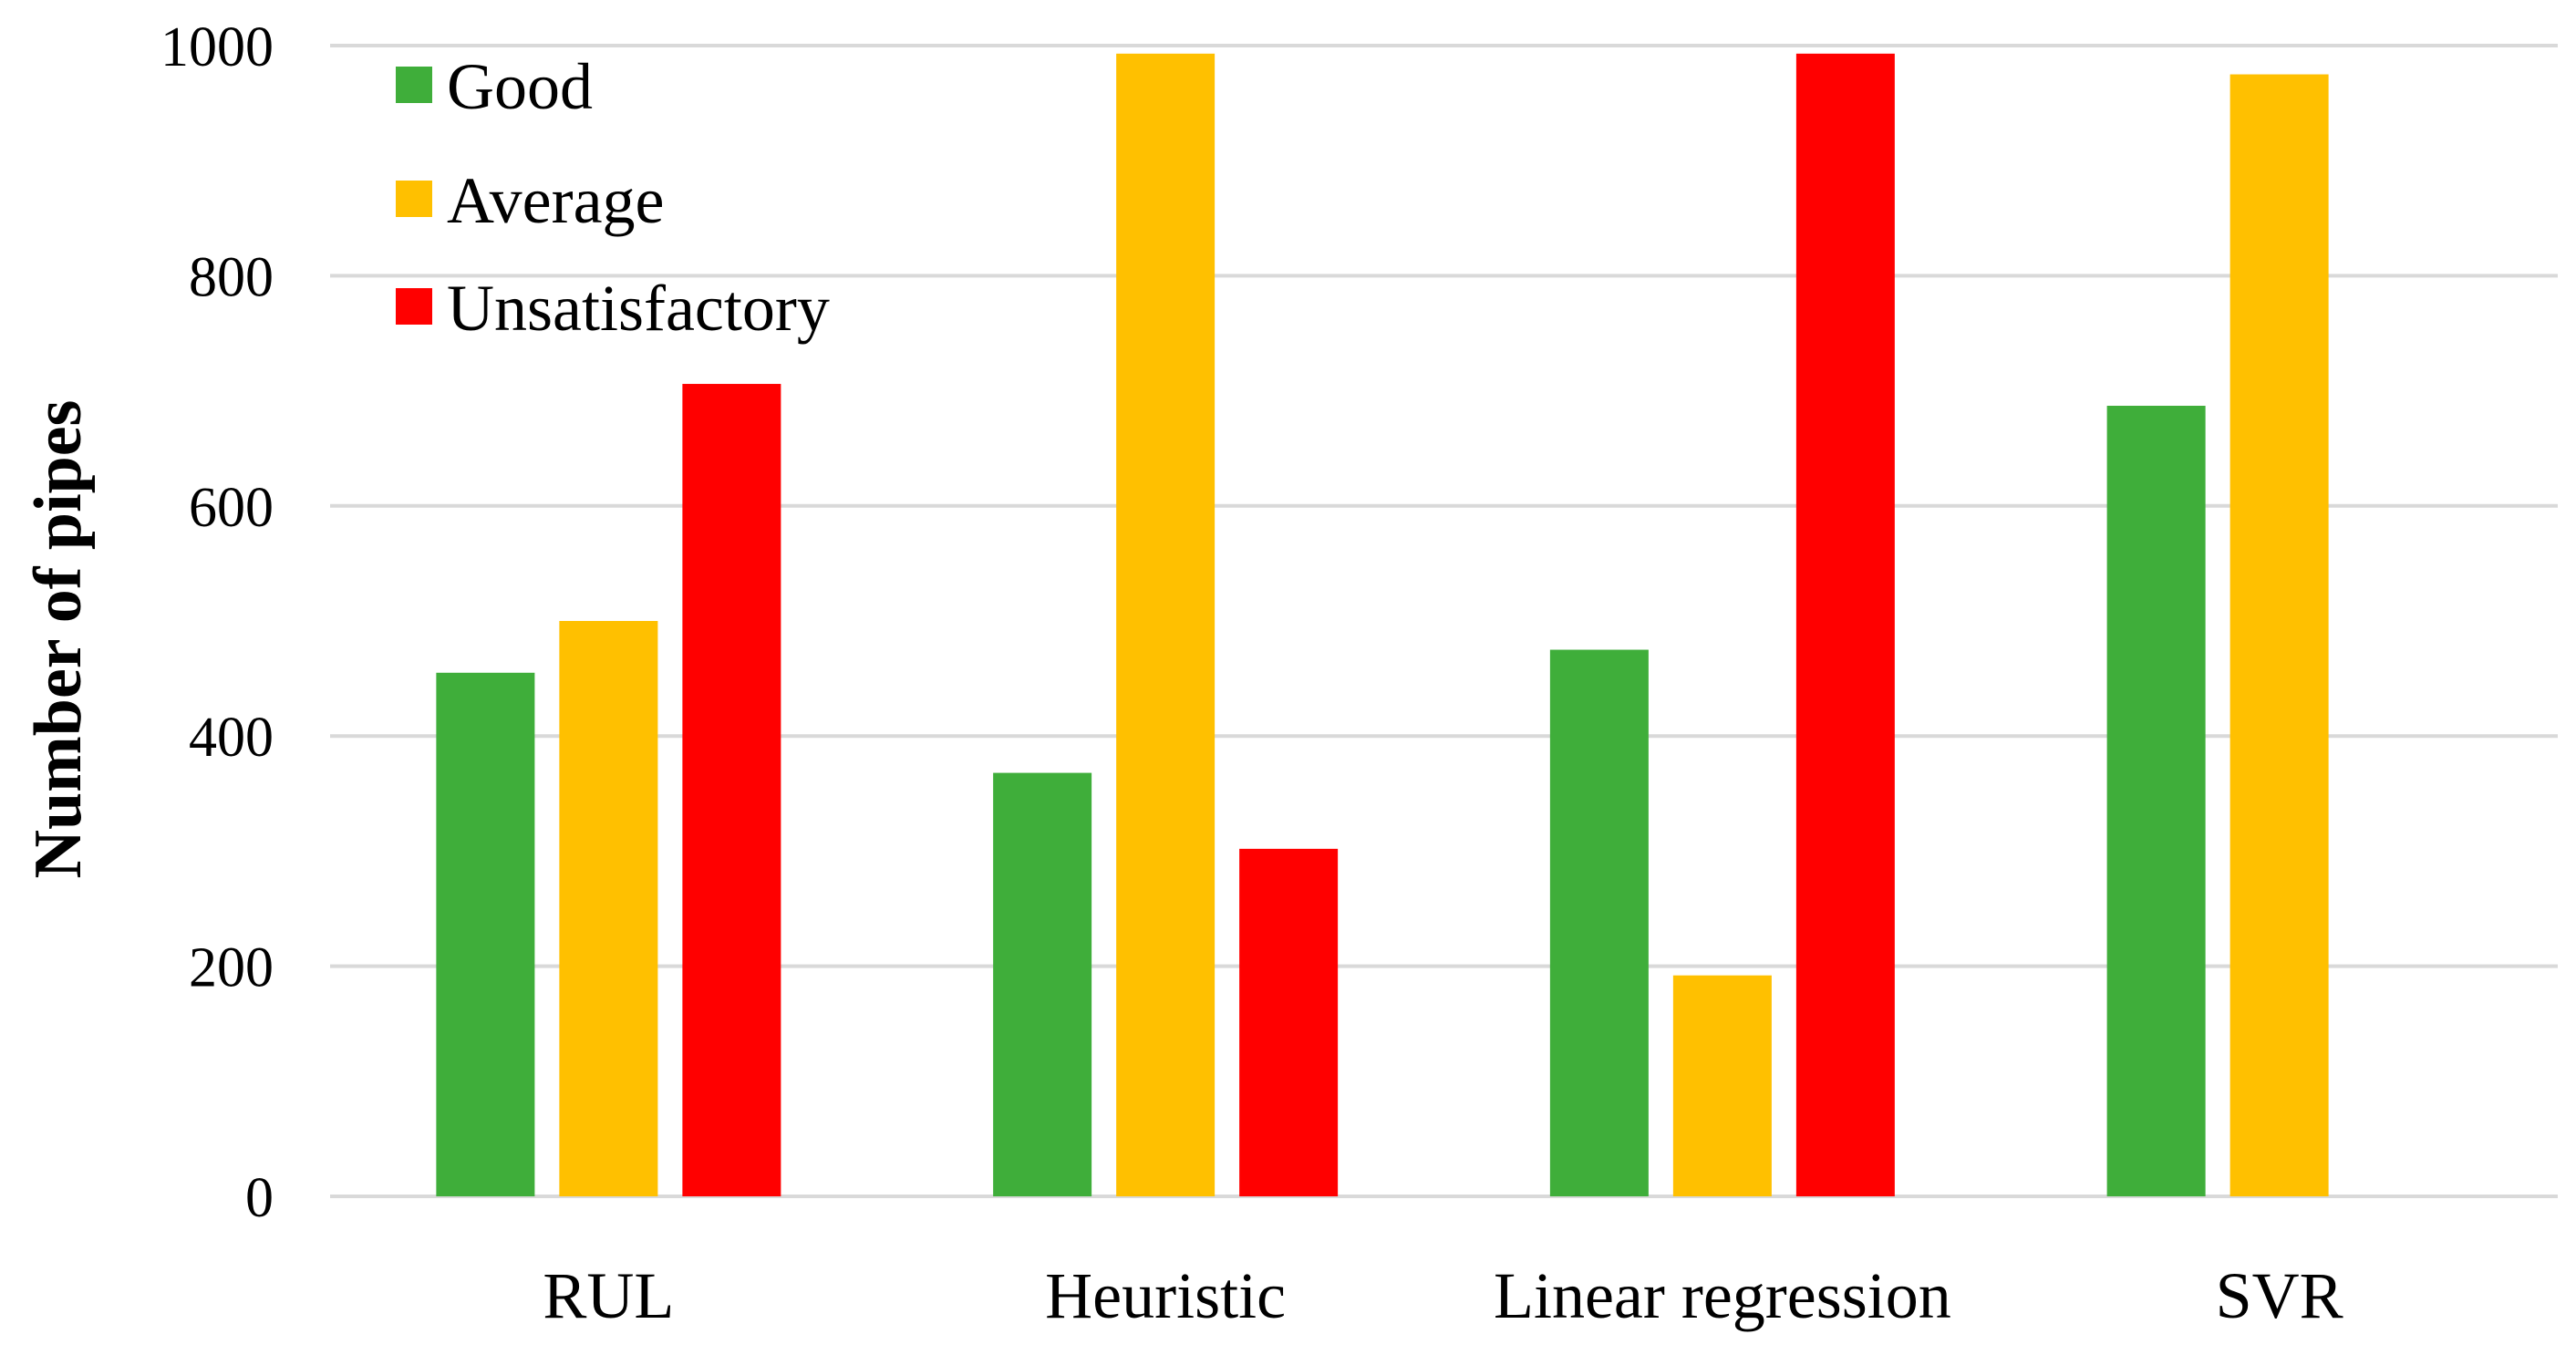 The width and height of the screenshot is (2576, 1355). What do you see at coordinates (217, 47) in the screenshot?
I see `y-tick-label: 1000` at bounding box center [217, 47].